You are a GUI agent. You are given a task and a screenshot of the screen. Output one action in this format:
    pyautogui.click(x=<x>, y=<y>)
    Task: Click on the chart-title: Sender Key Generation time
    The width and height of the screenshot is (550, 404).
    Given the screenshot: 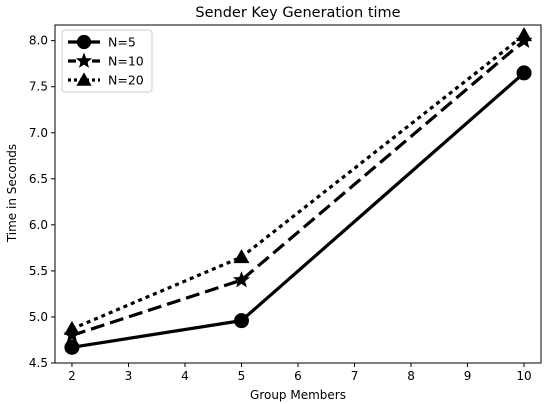 What is the action you would take?
    pyautogui.click(x=297, y=13)
    